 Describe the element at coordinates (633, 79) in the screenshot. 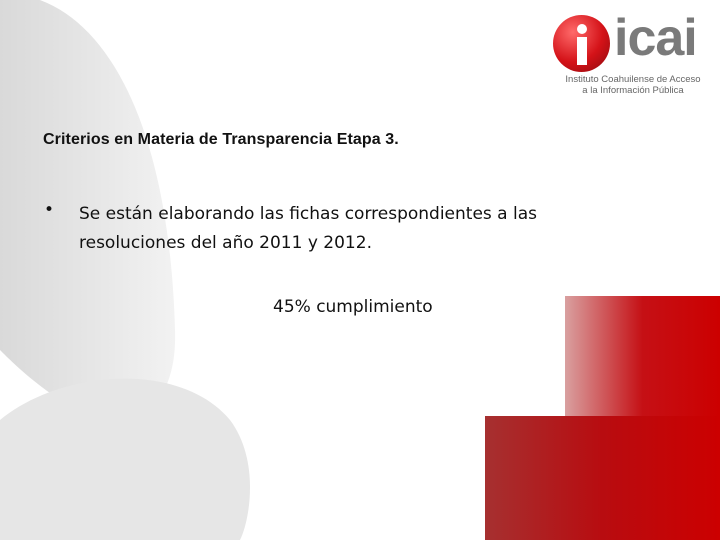

I see `logo-subtitle-line1: Instituto Coahuilense de Acceso` at that location.